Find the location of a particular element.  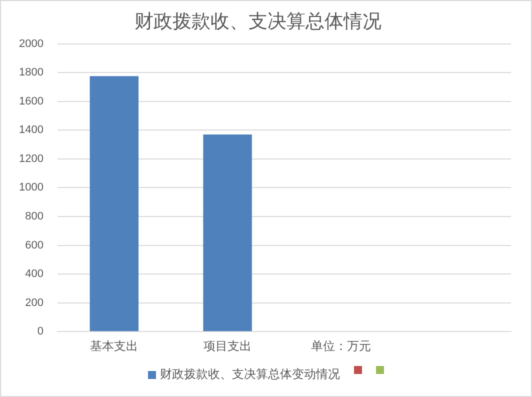

legend-label: 财政拨款收、支决算总体变动情况 is located at coordinates (250, 374).